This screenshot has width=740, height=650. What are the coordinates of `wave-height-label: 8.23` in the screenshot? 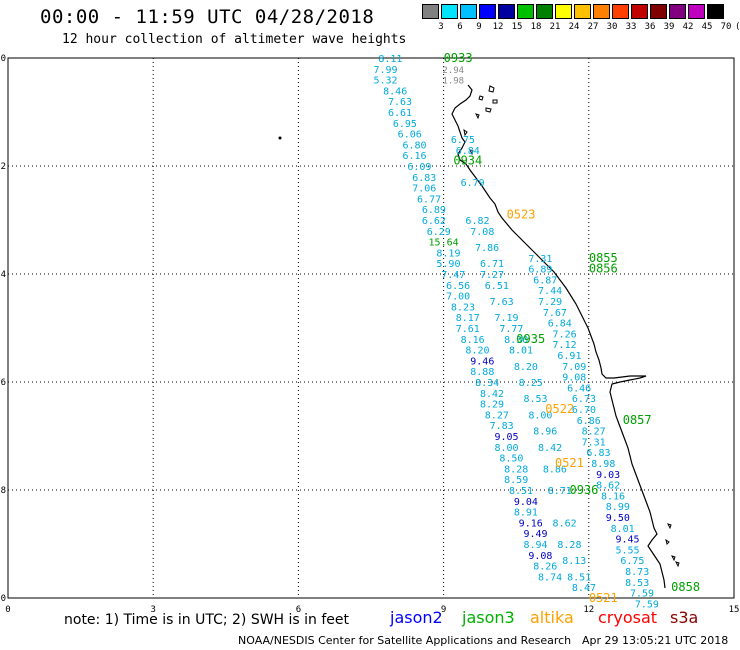 It's located at (463, 307).